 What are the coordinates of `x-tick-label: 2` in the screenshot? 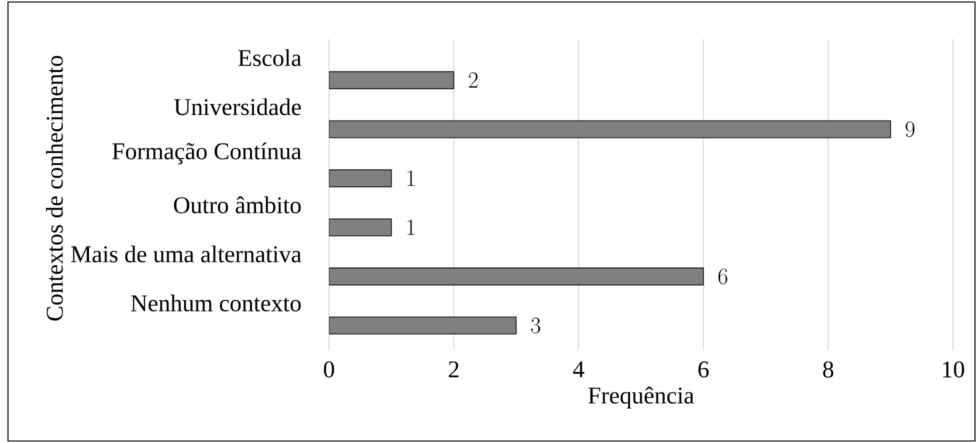 It's located at (453, 369).